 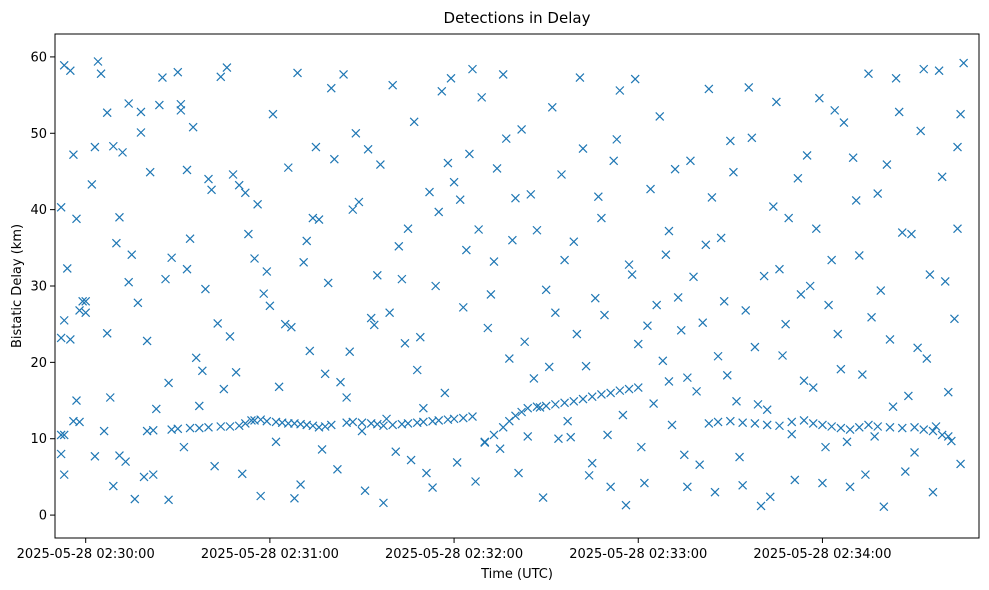 What do you see at coordinates (270, 554) in the screenshot?
I see `x-tick-label: 2025-05-28 02:31:00` at bounding box center [270, 554].